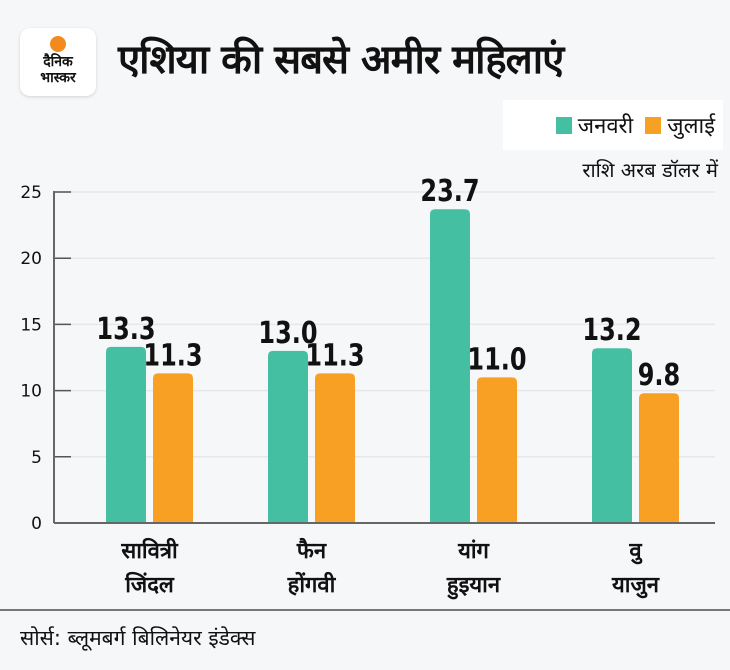  Describe the element at coordinates (36, 458) in the screenshot. I see `y-tick-label: 5` at that location.